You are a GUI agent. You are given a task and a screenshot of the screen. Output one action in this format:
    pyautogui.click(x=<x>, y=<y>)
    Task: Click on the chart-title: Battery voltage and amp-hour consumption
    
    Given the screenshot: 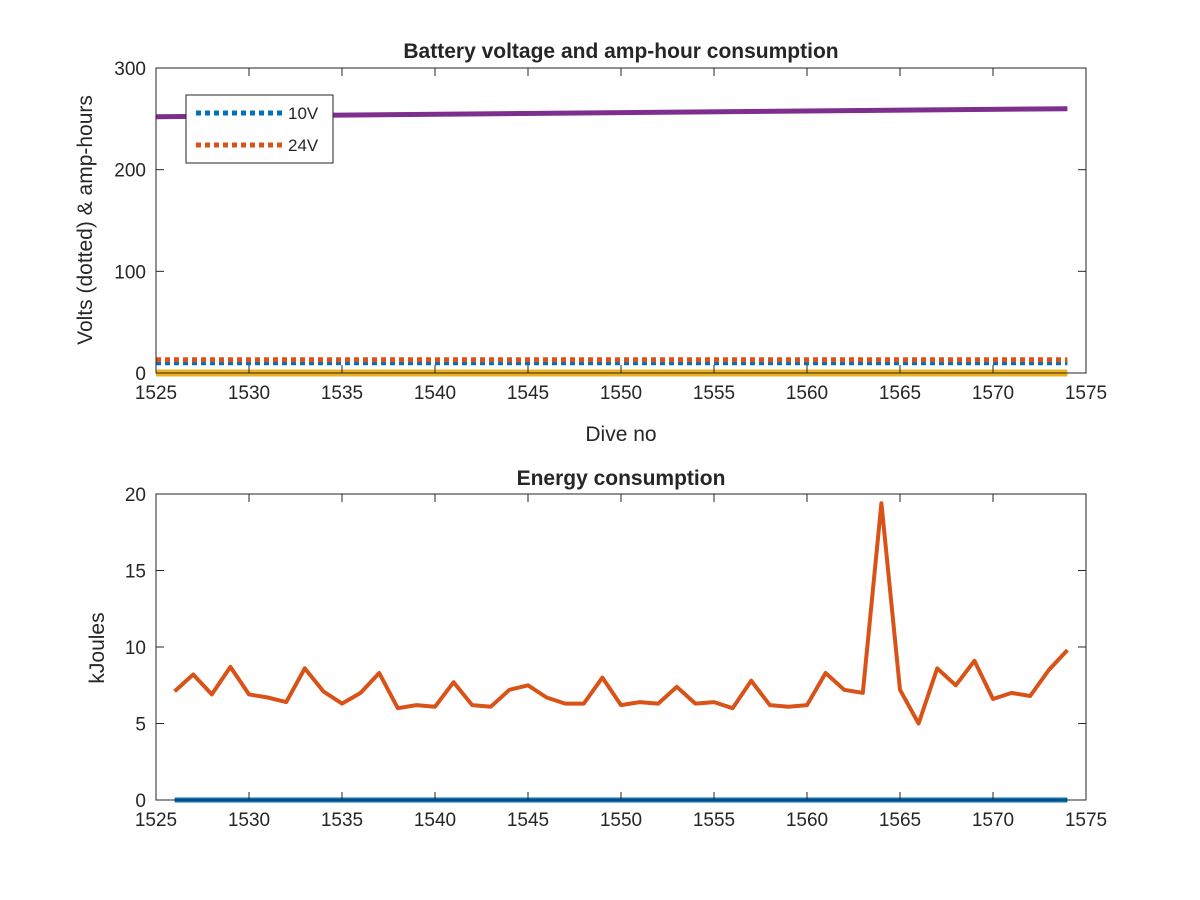 What is the action you would take?
    pyautogui.click(x=620, y=51)
    